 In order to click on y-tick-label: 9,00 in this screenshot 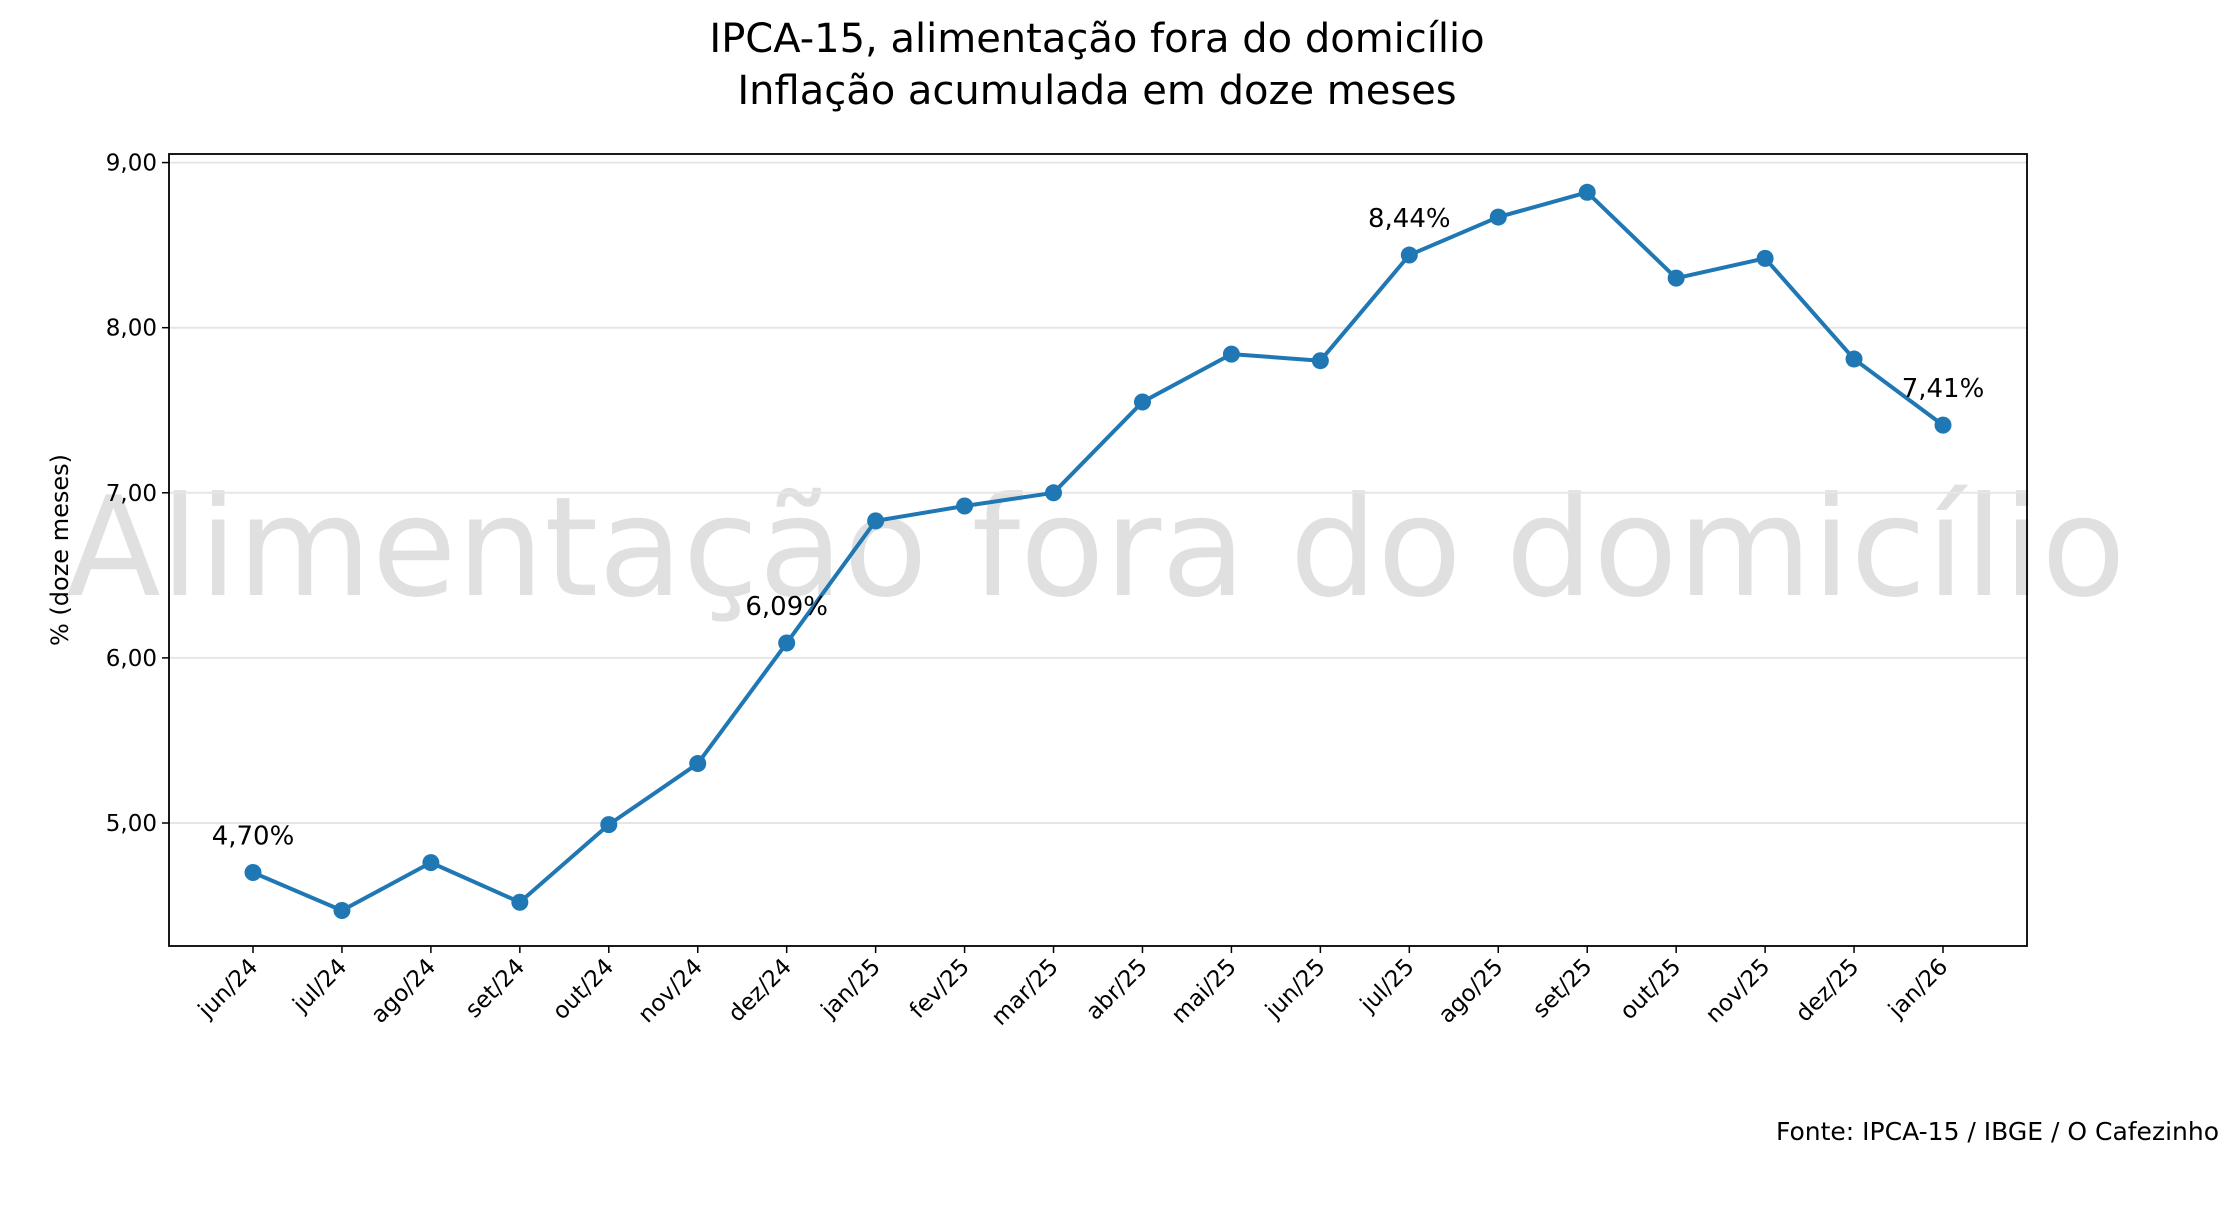, I will do `click(131, 164)`.